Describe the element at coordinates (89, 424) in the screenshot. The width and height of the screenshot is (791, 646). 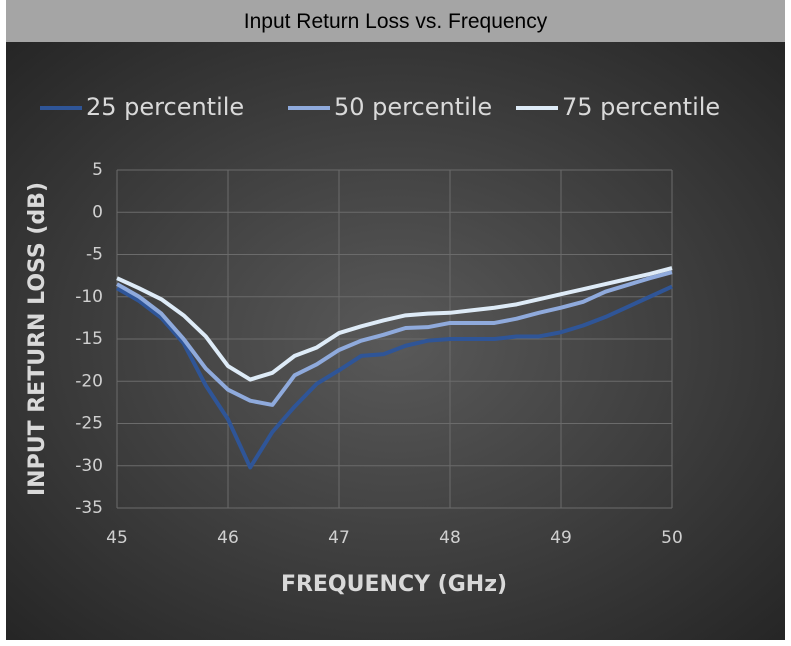
I see `y-tick-label: -25` at that location.